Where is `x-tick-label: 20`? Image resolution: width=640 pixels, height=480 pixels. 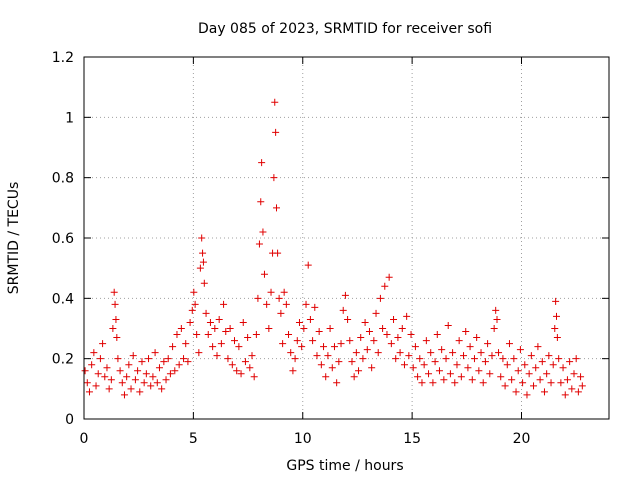 x-tick-label: 20 is located at coordinates (522, 439).